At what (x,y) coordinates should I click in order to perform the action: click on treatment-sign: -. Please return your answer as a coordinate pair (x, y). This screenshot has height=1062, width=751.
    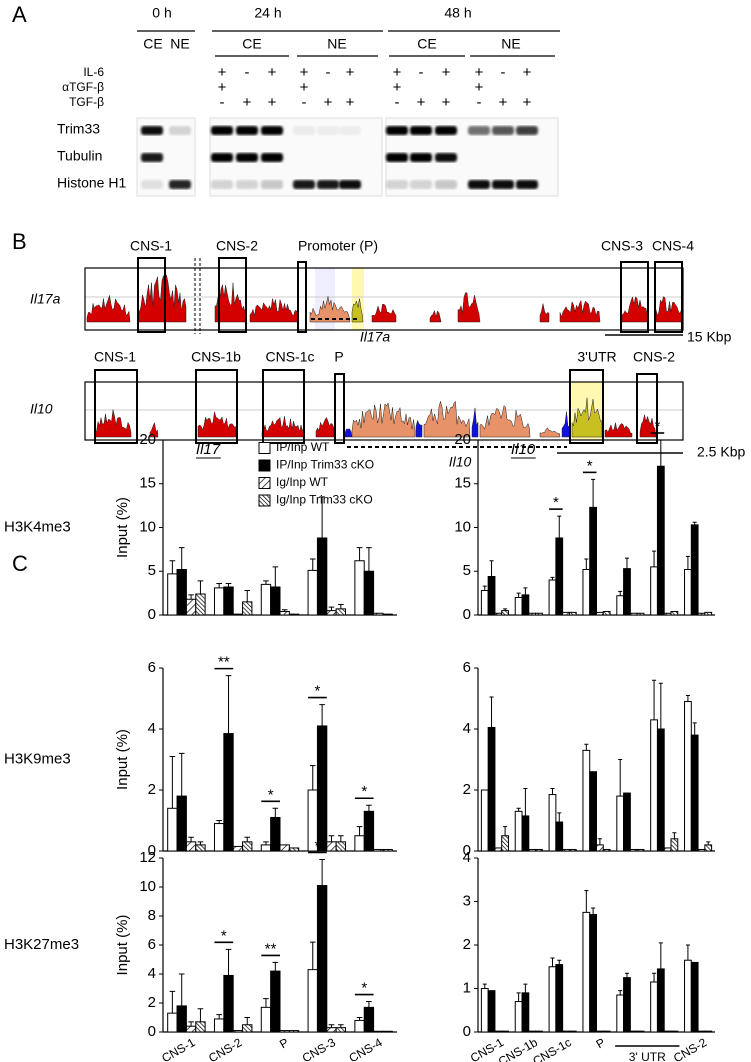
    Looking at the image, I should click on (479, 102).